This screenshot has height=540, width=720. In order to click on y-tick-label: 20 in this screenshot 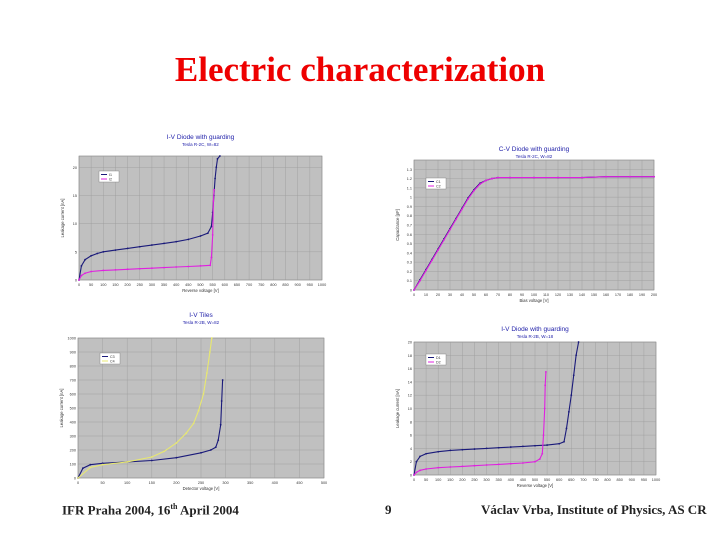, I will do `click(75, 168)`.